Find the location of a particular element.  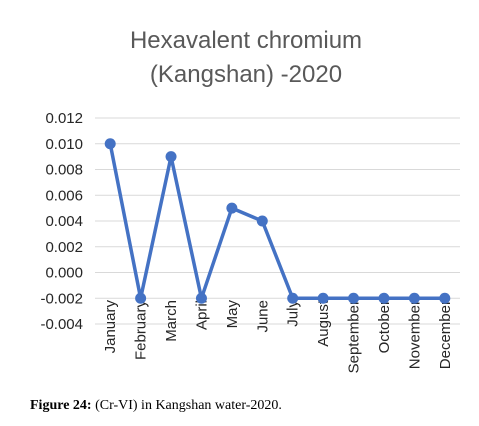

x-category-label: January is located at coordinates (110, 327).